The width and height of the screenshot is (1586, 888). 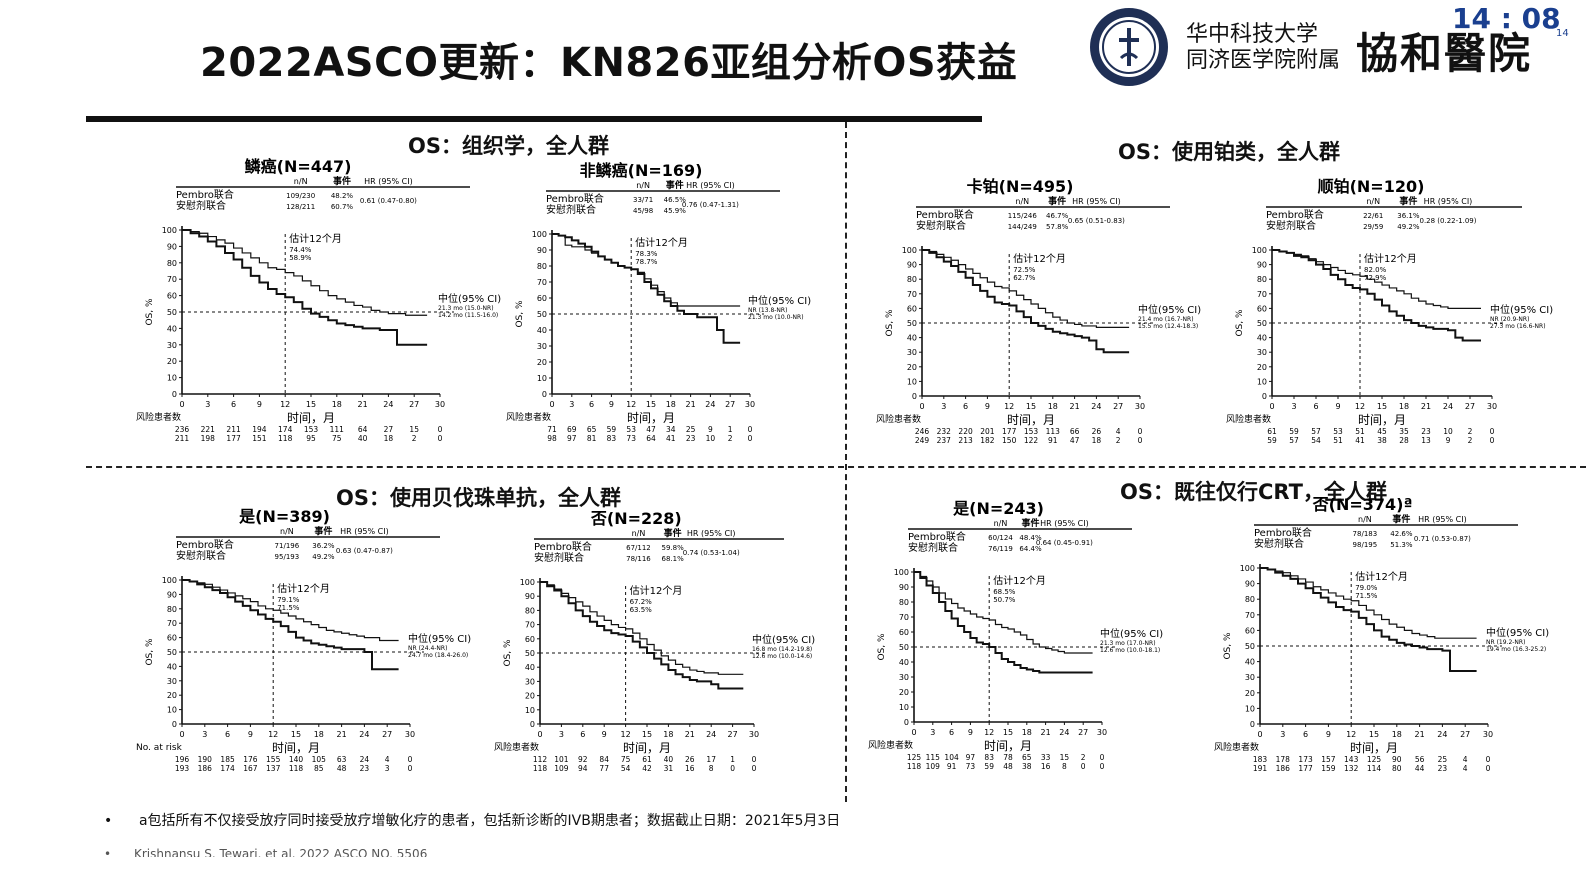 I want to click on y-tick-label: 90, so click(x=904, y=587).